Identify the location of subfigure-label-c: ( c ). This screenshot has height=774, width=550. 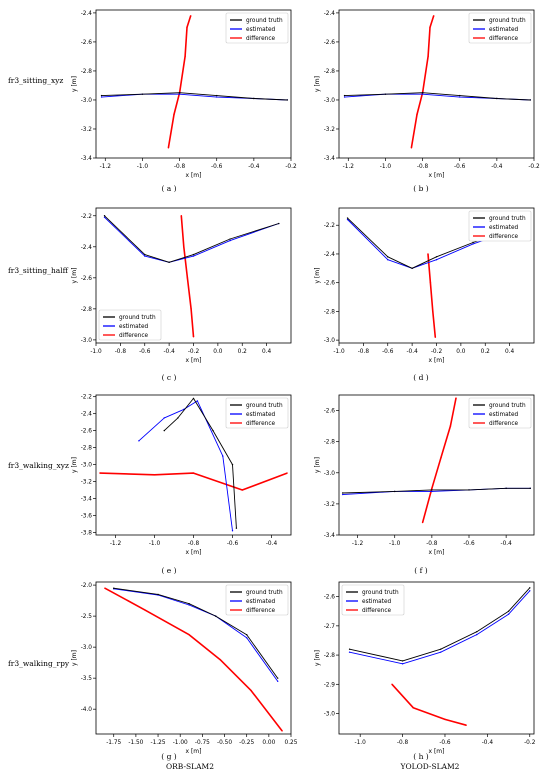
(169, 377).